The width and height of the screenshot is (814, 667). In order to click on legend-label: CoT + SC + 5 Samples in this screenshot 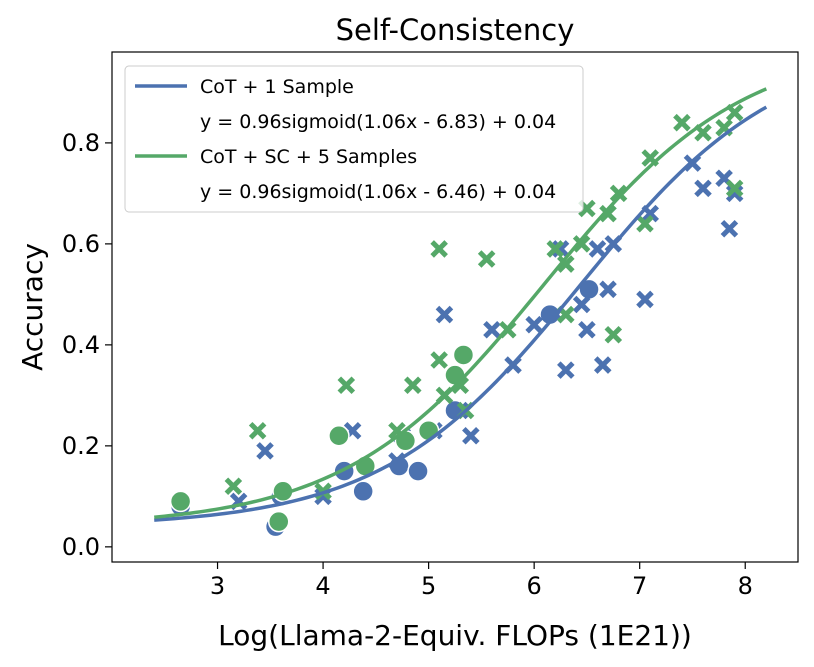, I will do `click(308, 157)`.